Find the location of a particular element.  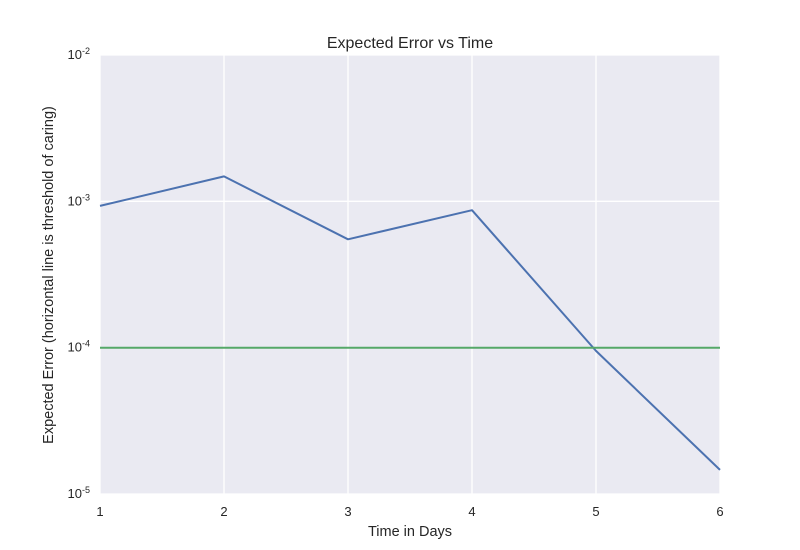

x-tick-labels: 1 2 3 4 5 6 is located at coordinates (409, 511).